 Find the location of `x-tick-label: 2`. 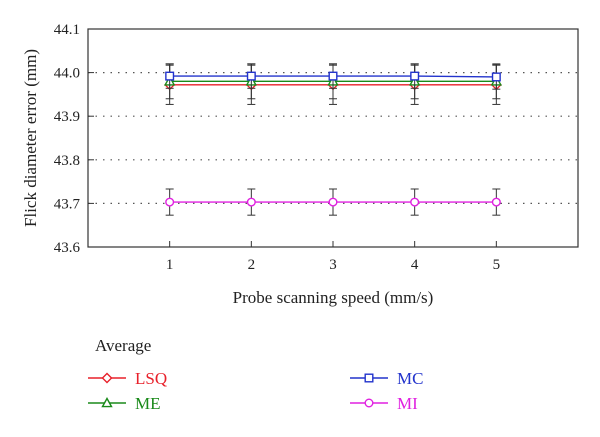

x-tick-label: 2 is located at coordinates (252, 265).